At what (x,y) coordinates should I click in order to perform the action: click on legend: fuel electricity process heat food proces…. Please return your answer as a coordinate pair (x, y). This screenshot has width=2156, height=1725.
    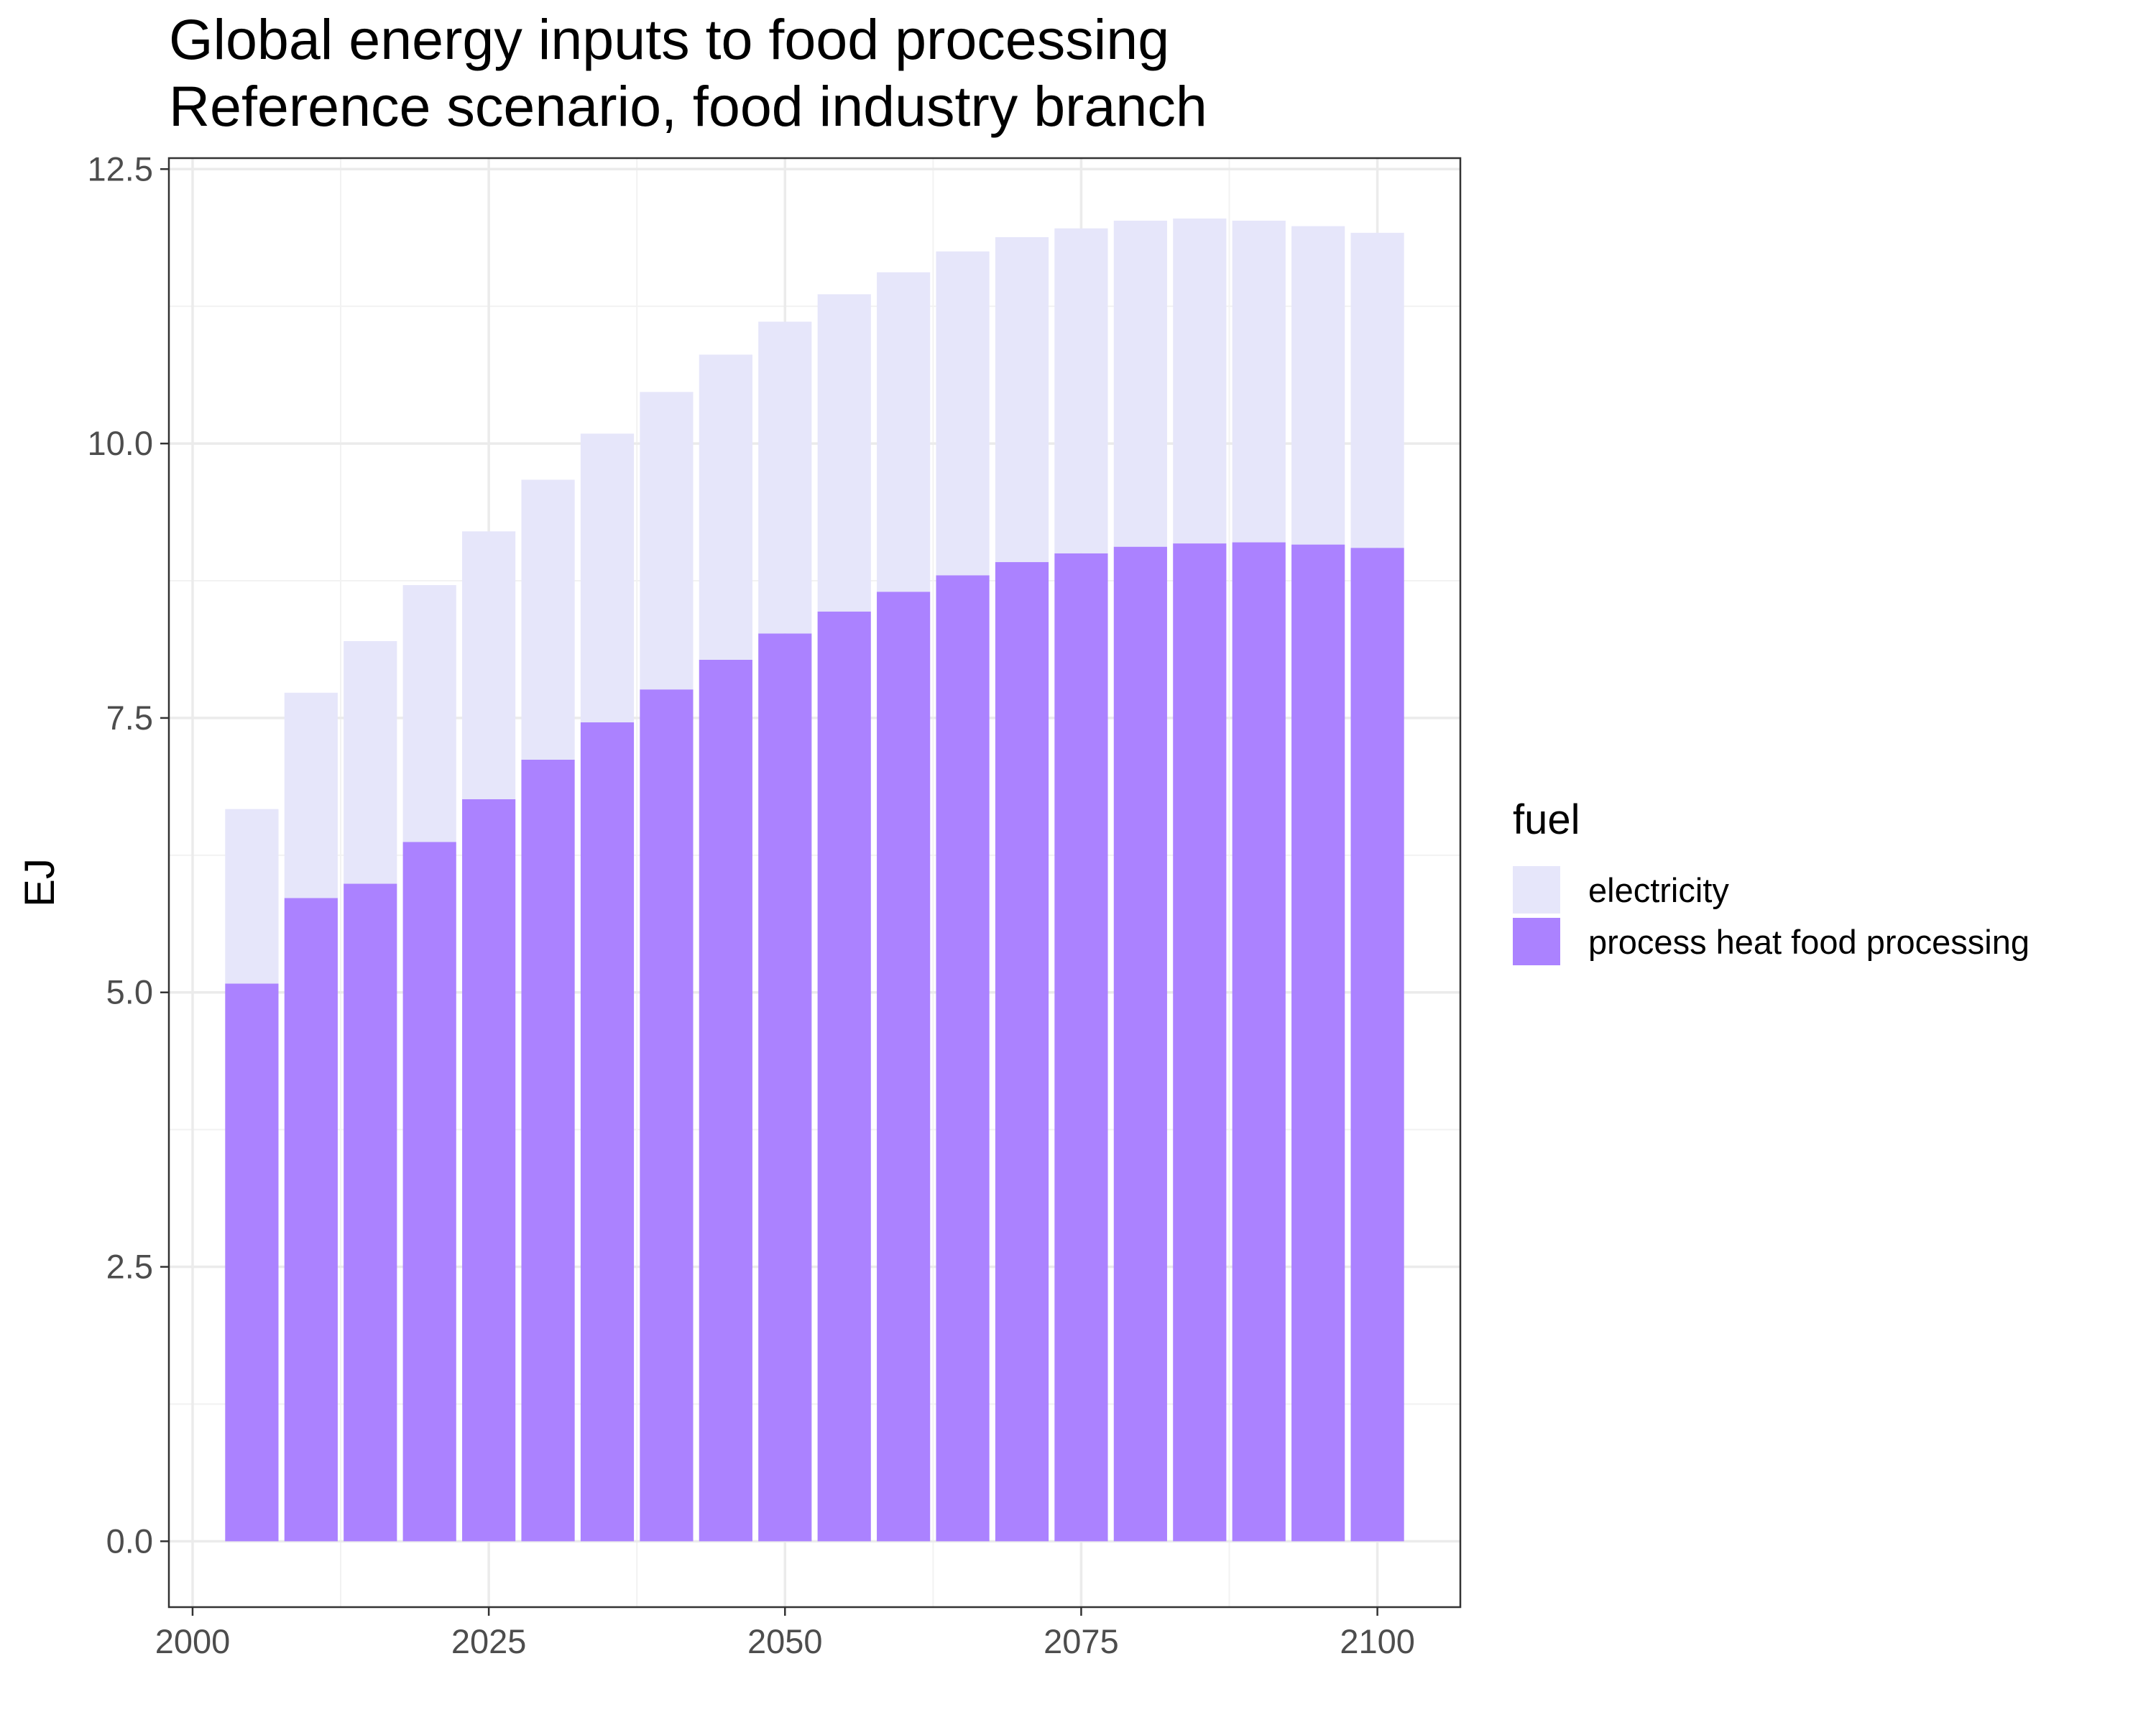
    Looking at the image, I should click on (1772, 880).